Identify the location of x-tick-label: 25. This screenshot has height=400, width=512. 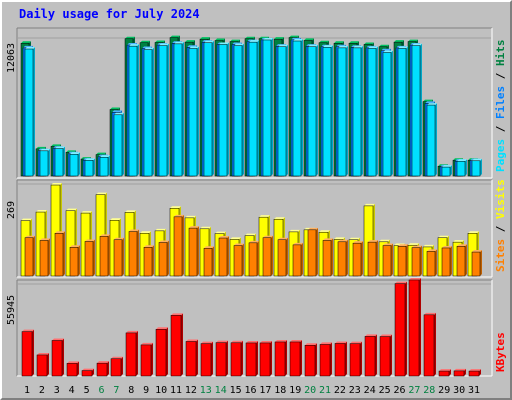
(385, 390).